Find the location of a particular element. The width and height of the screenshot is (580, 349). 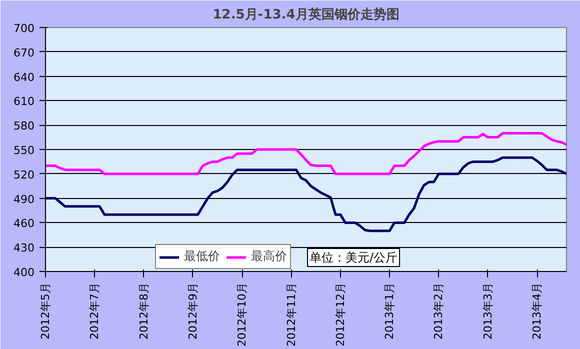

y-tick-label: 610 is located at coordinates (24, 101).